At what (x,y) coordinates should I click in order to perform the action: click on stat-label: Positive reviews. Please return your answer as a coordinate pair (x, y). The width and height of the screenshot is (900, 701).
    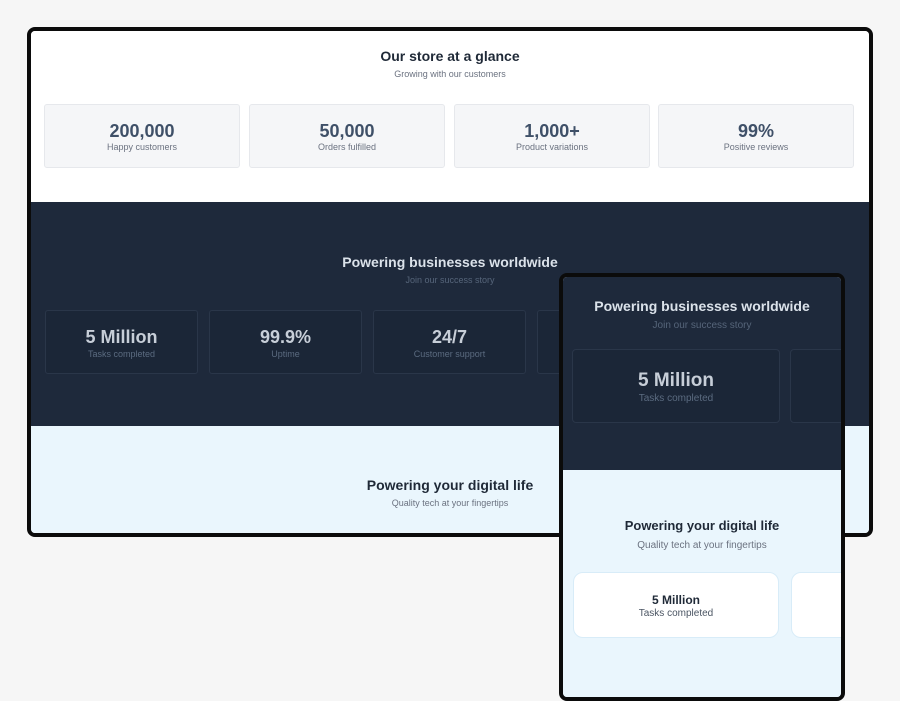
    Looking at the image, I should click on (756, 147).